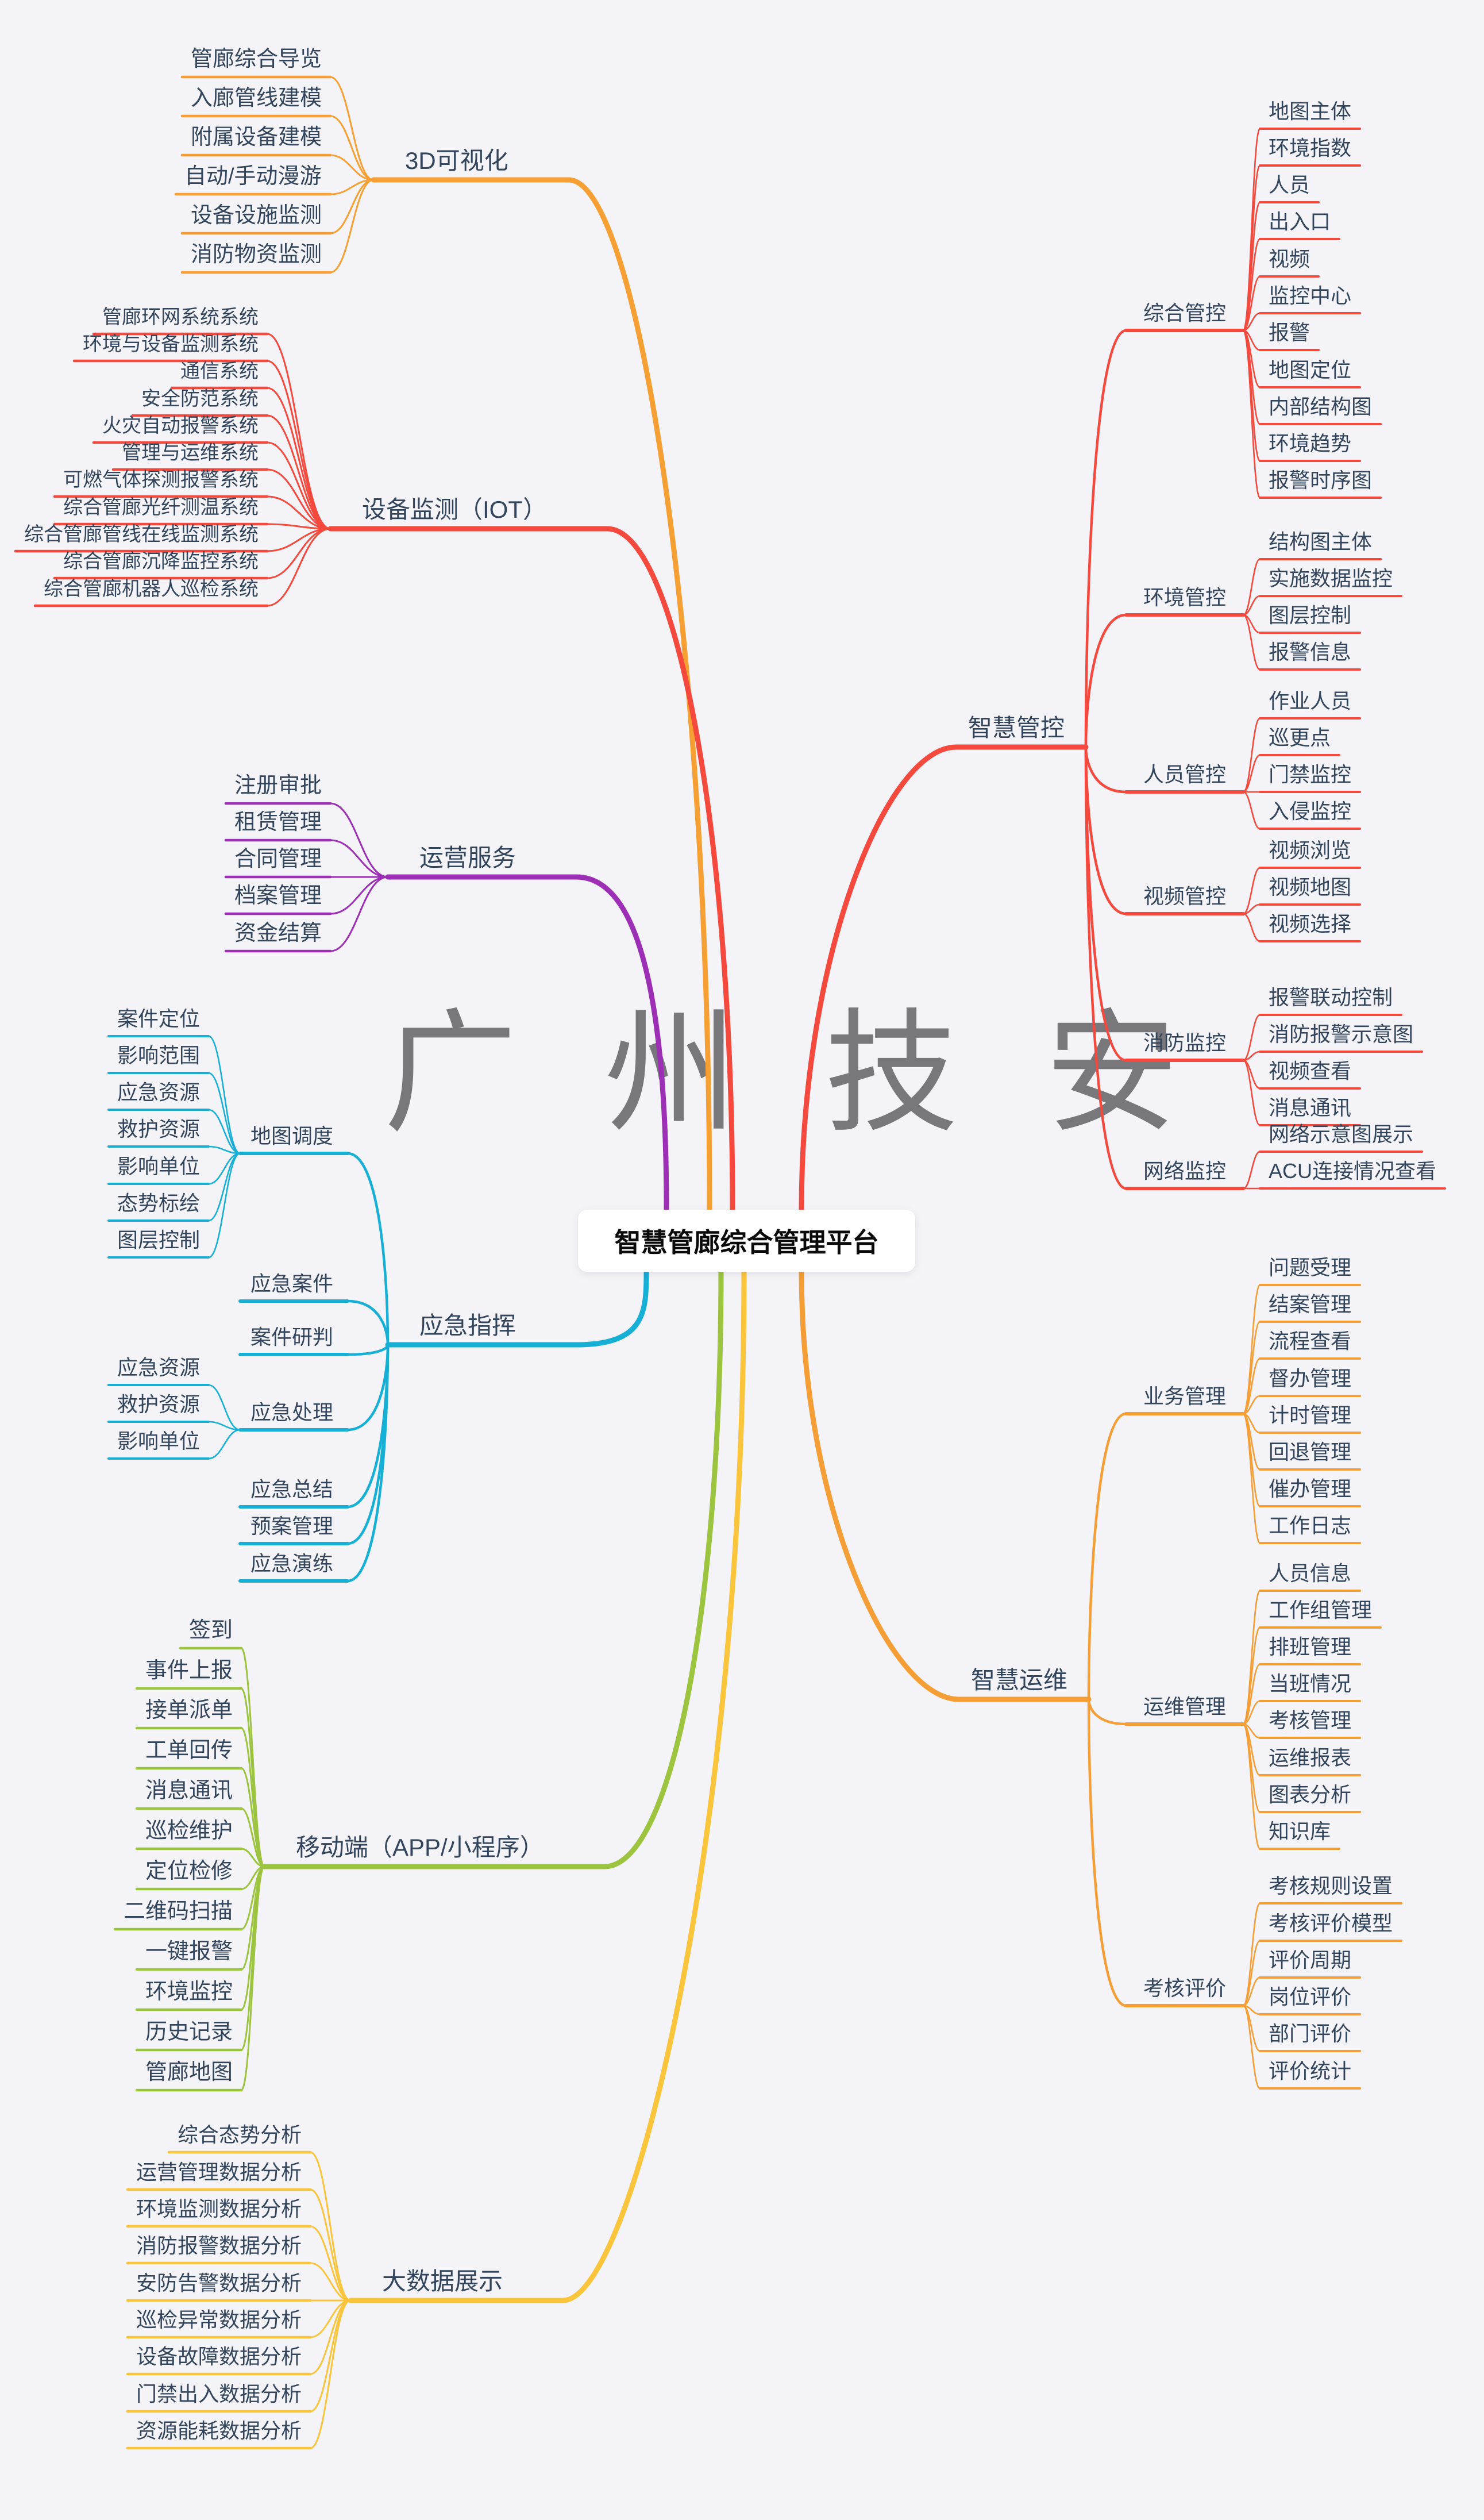 The image size is (1484, 2520). Describe the element at coordinates (278, 933) in the screenshot. I see `leaf-topic: 资金结算` at that location.